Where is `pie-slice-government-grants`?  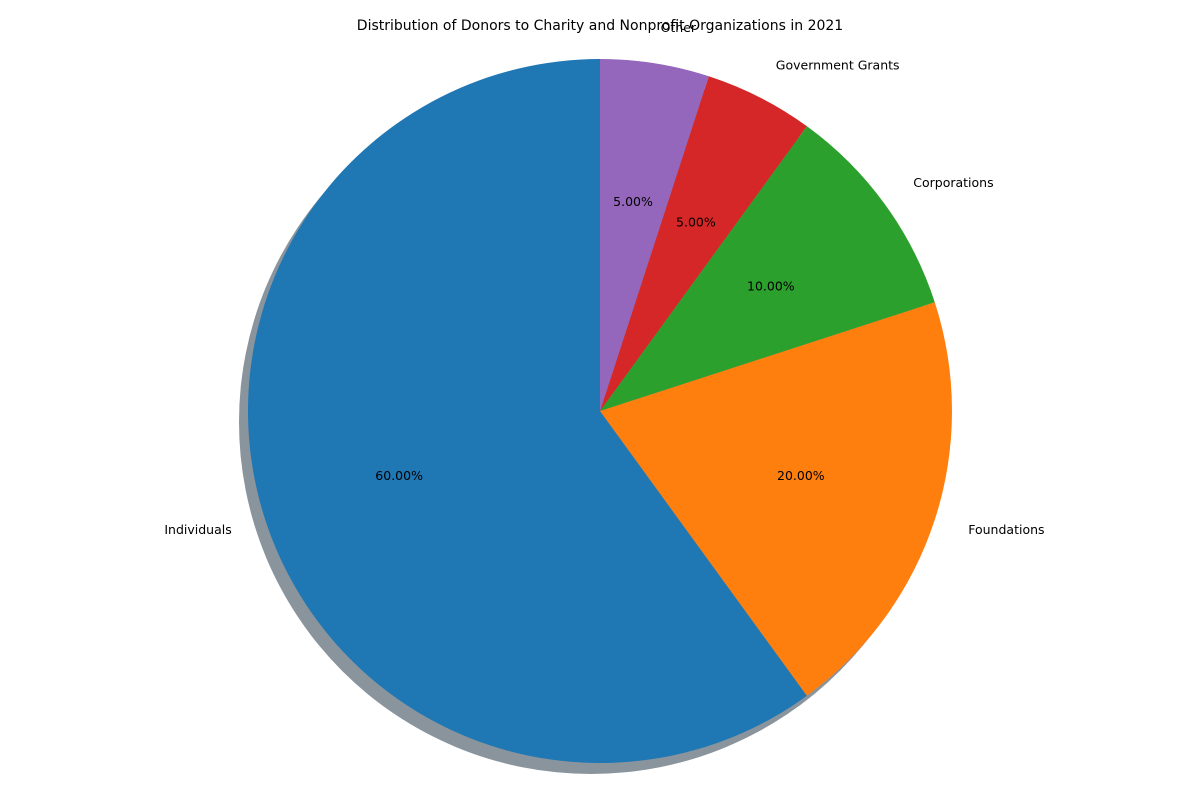 pie-slice-government-grants is located at coordinates (703, 244).